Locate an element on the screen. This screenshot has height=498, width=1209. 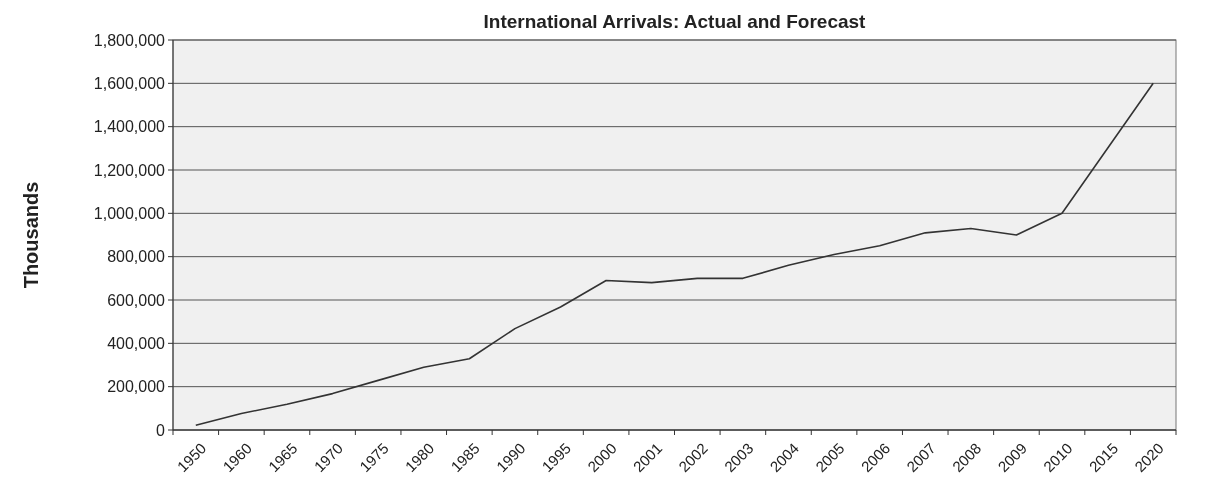
y-tick-label: 1,400,000 is located at coordinates (129, 127).